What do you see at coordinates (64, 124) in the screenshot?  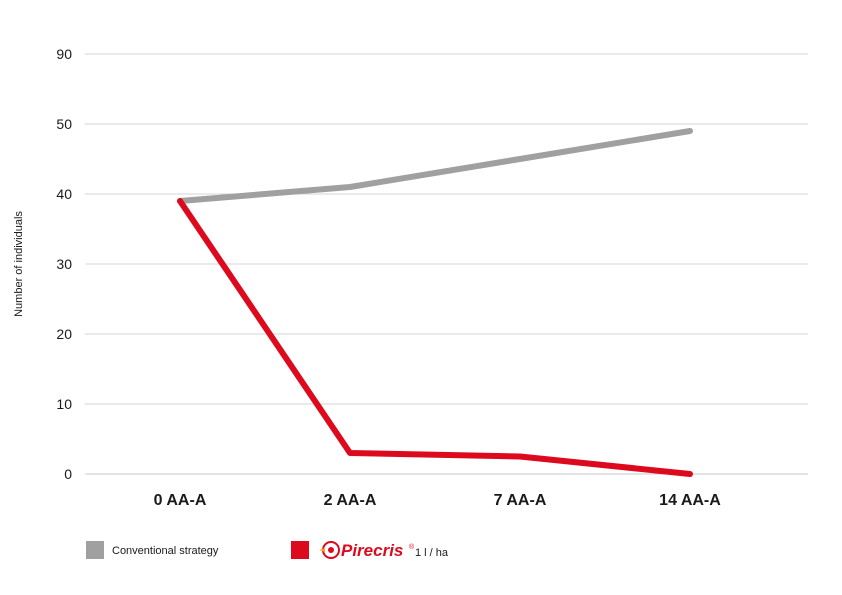 I see `y-tick-label: 50` at bounding box center [64, 124].